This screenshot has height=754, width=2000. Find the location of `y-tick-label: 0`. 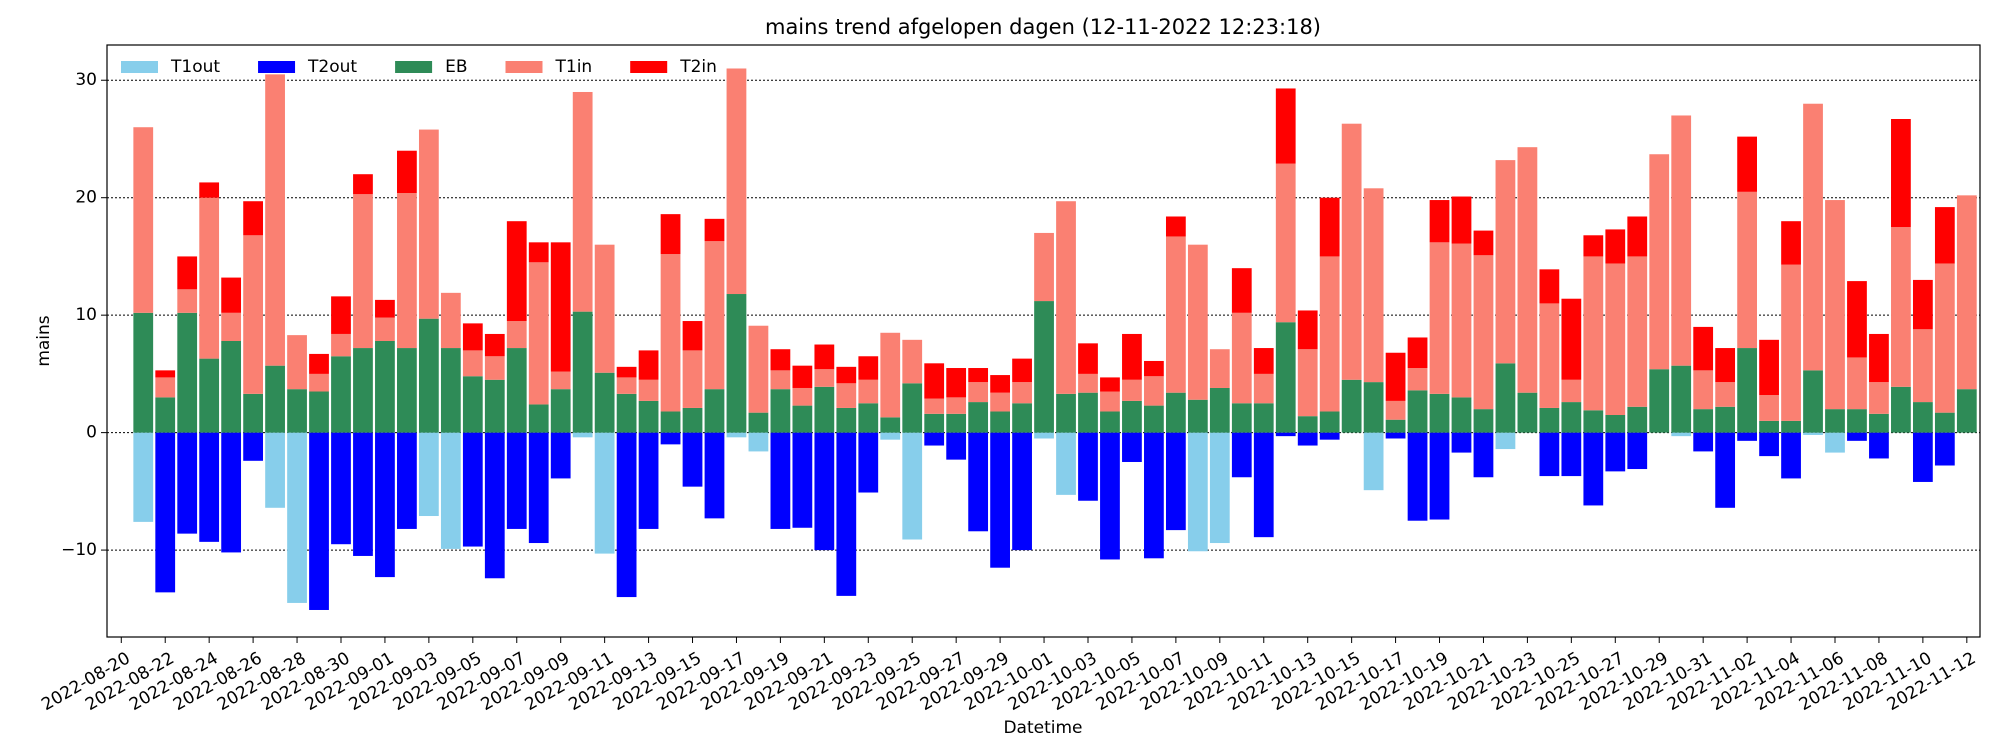

y-tick-label: 0 is located at coordinates (91, 433).